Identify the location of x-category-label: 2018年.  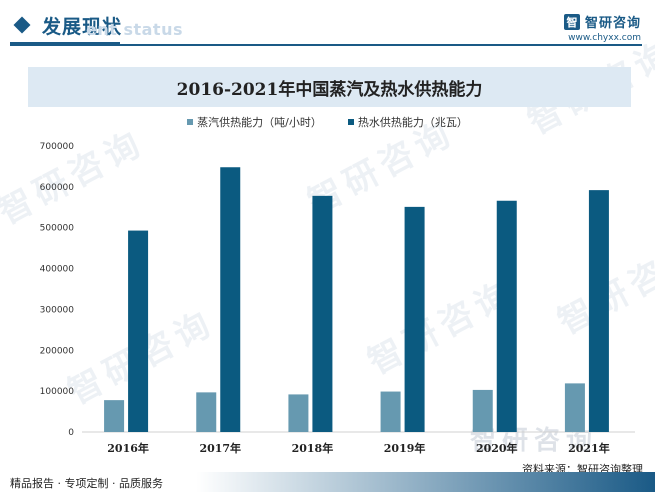
(313, 448).